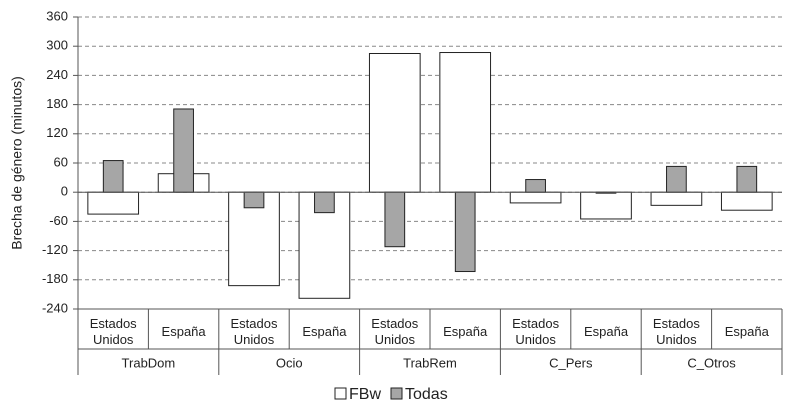 The width and height of the screenshot is (787, 404). What do you see at coordinates (57, 132) in the screenshot?
I see `y-tick-label: 120` at bounding box center [57, 132].